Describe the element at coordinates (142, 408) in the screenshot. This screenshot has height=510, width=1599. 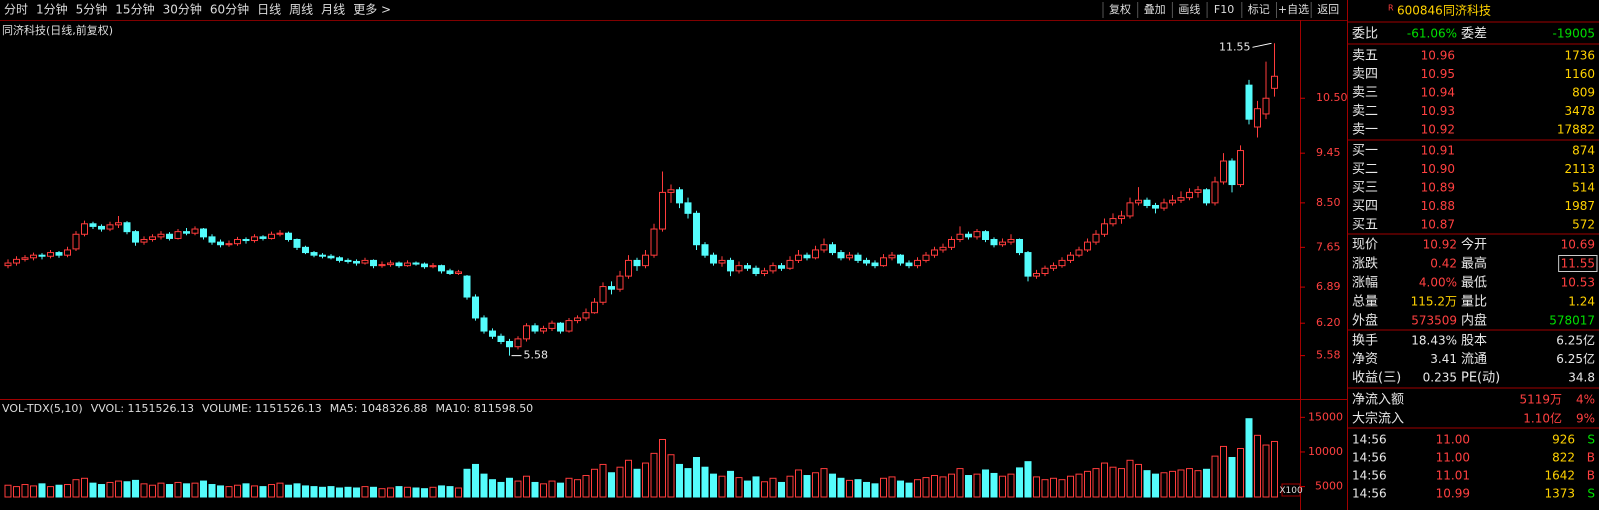
I see `volume-legend: VVOL: 1151526.13` at that location.